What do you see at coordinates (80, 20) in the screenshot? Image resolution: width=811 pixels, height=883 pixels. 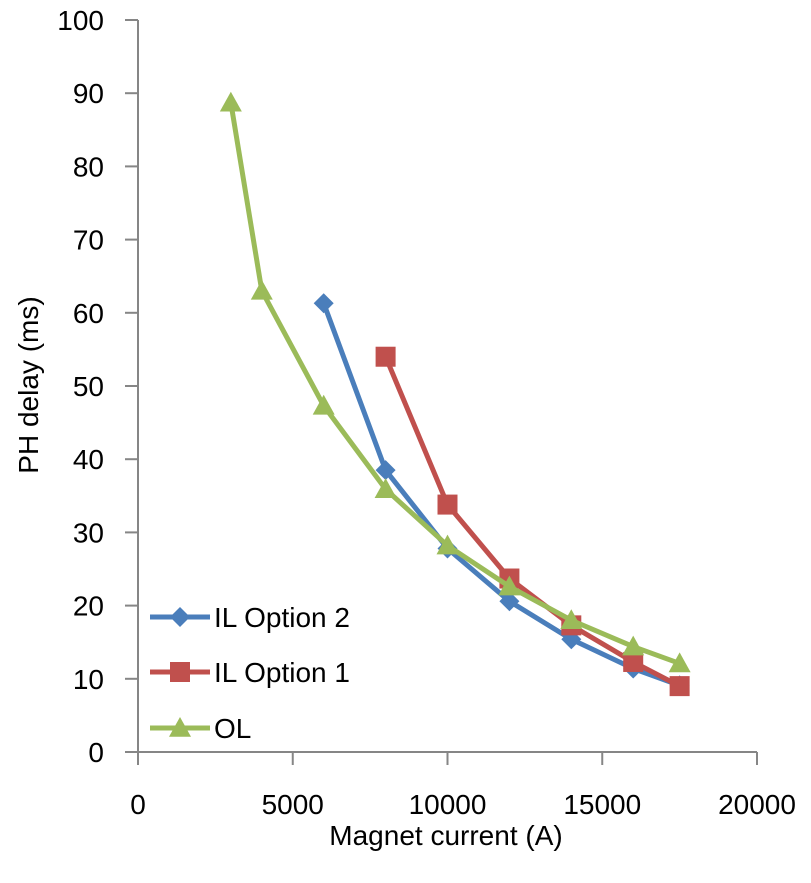 I see `y-tick-label: 100` at bounding box center [80, 20].